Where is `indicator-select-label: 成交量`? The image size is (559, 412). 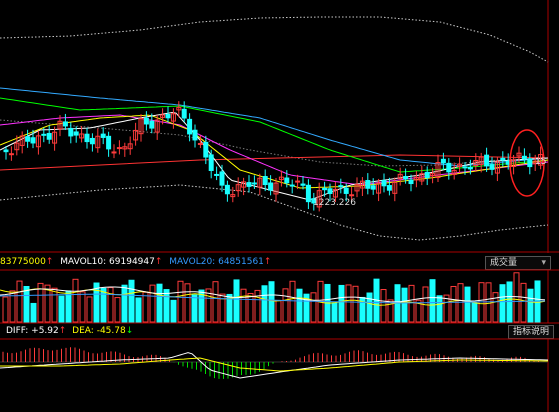 indicator-select-label: 成交量 is located at coordinates (504, 263).